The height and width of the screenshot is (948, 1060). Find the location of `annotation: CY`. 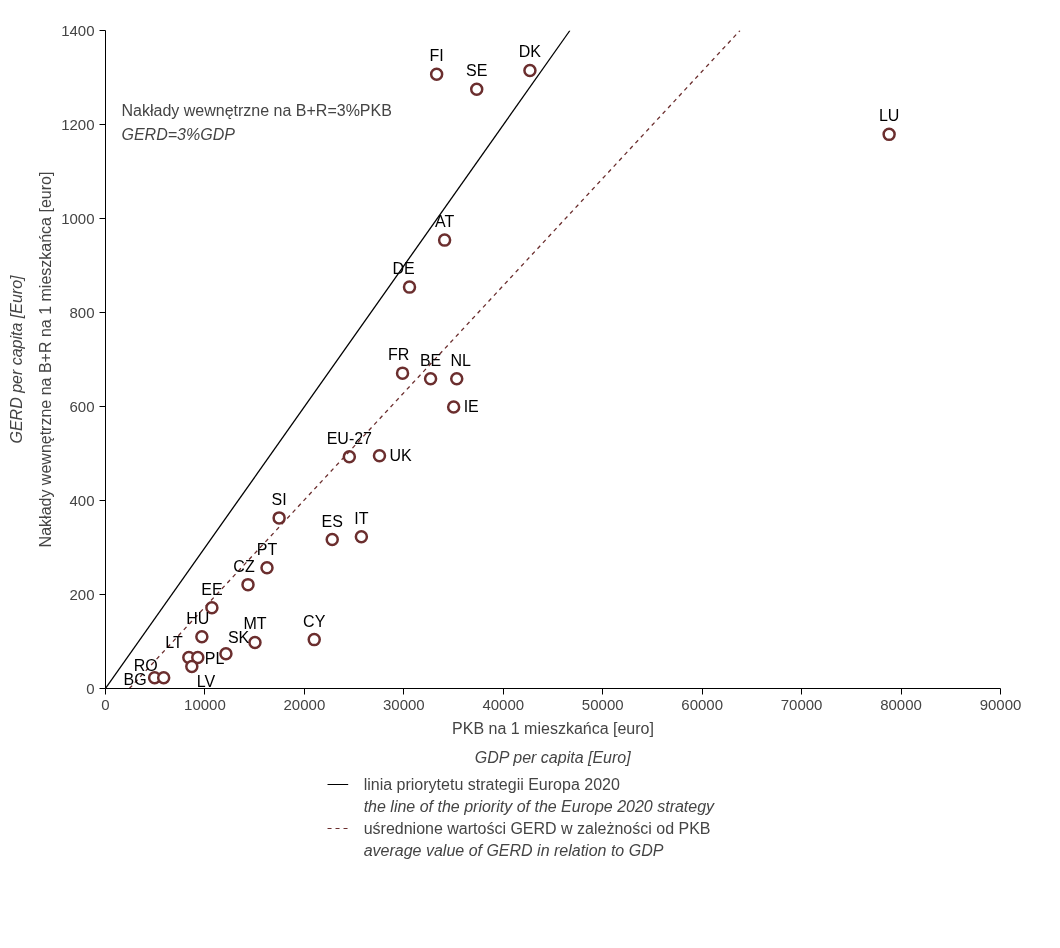

annotation: CY is located at coordinates (314, 621).